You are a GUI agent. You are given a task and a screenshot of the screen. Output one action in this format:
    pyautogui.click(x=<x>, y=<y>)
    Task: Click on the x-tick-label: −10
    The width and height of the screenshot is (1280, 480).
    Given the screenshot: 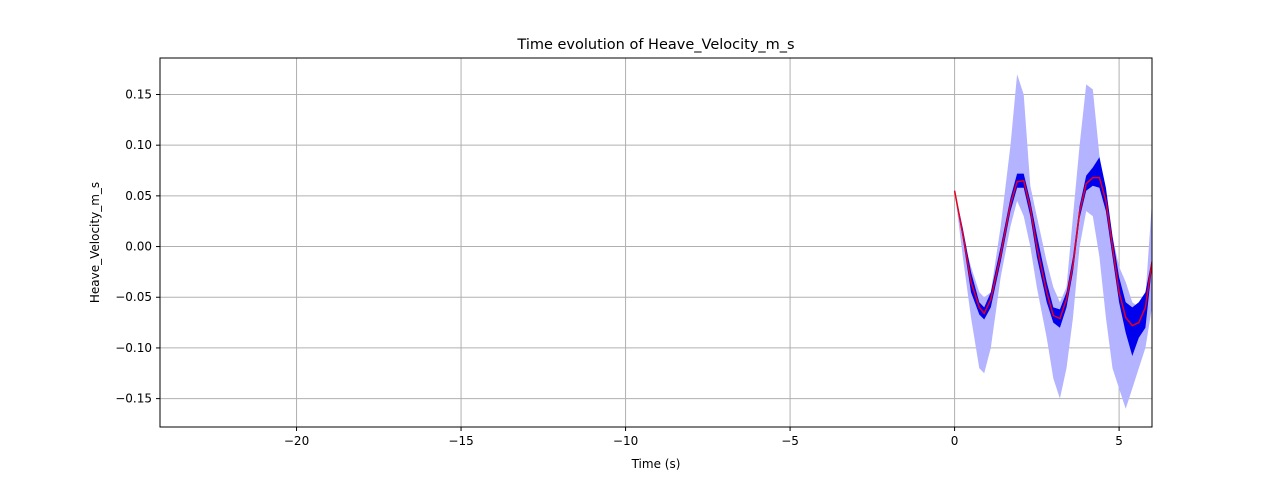 What is the action you would take?
    pyautogui.click(x=625, y=441)
    